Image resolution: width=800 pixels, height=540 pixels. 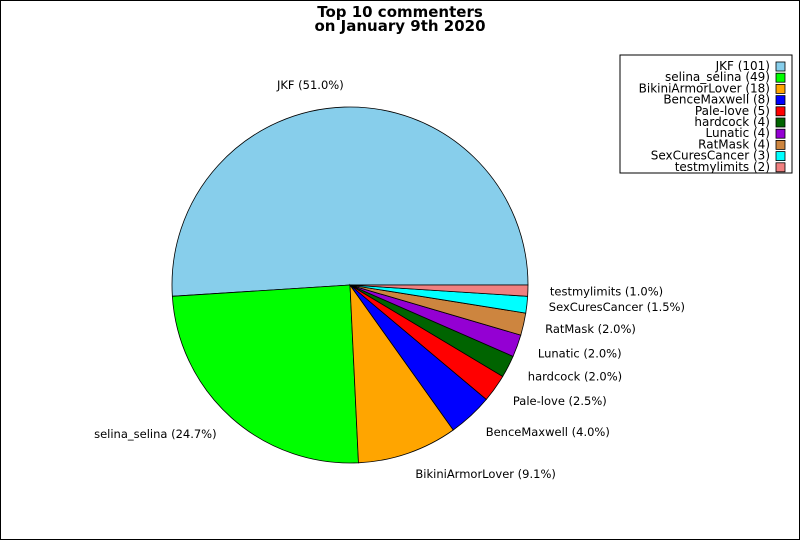 I want to click on chart-title-line-2: on January 9th 2020, so click(x=399, y=26).